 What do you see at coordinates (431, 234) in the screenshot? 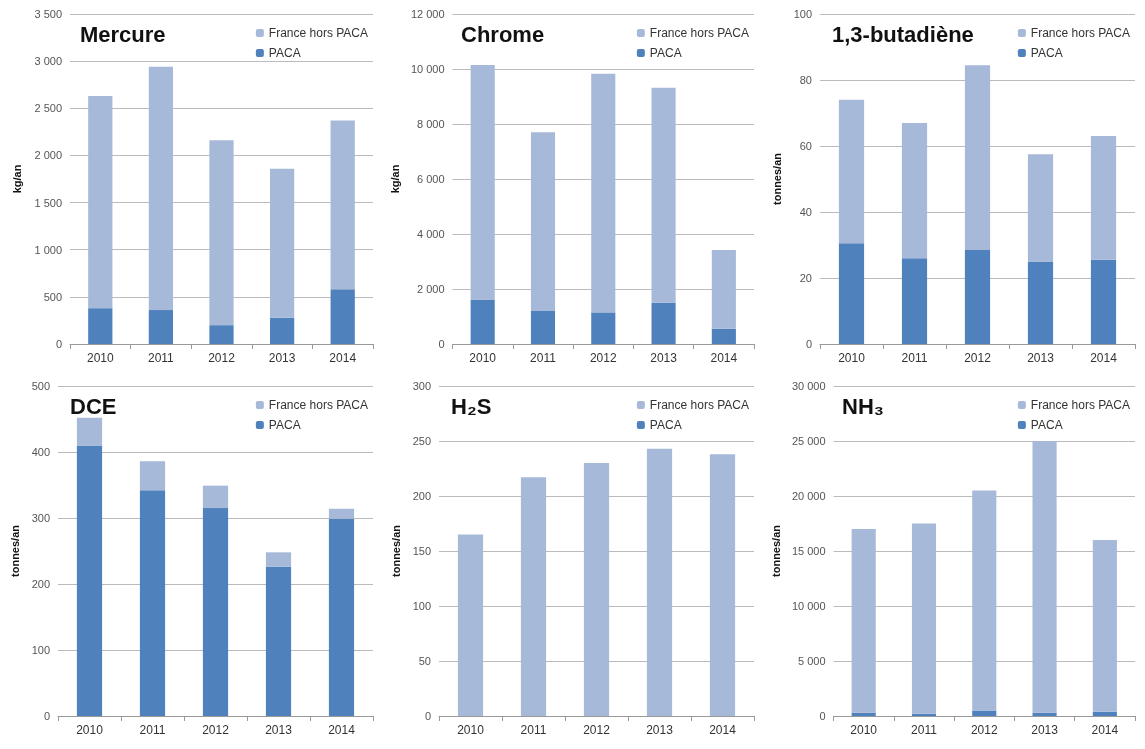
I see `y-tick-label: 4 000` at bounding box center [431, 234].